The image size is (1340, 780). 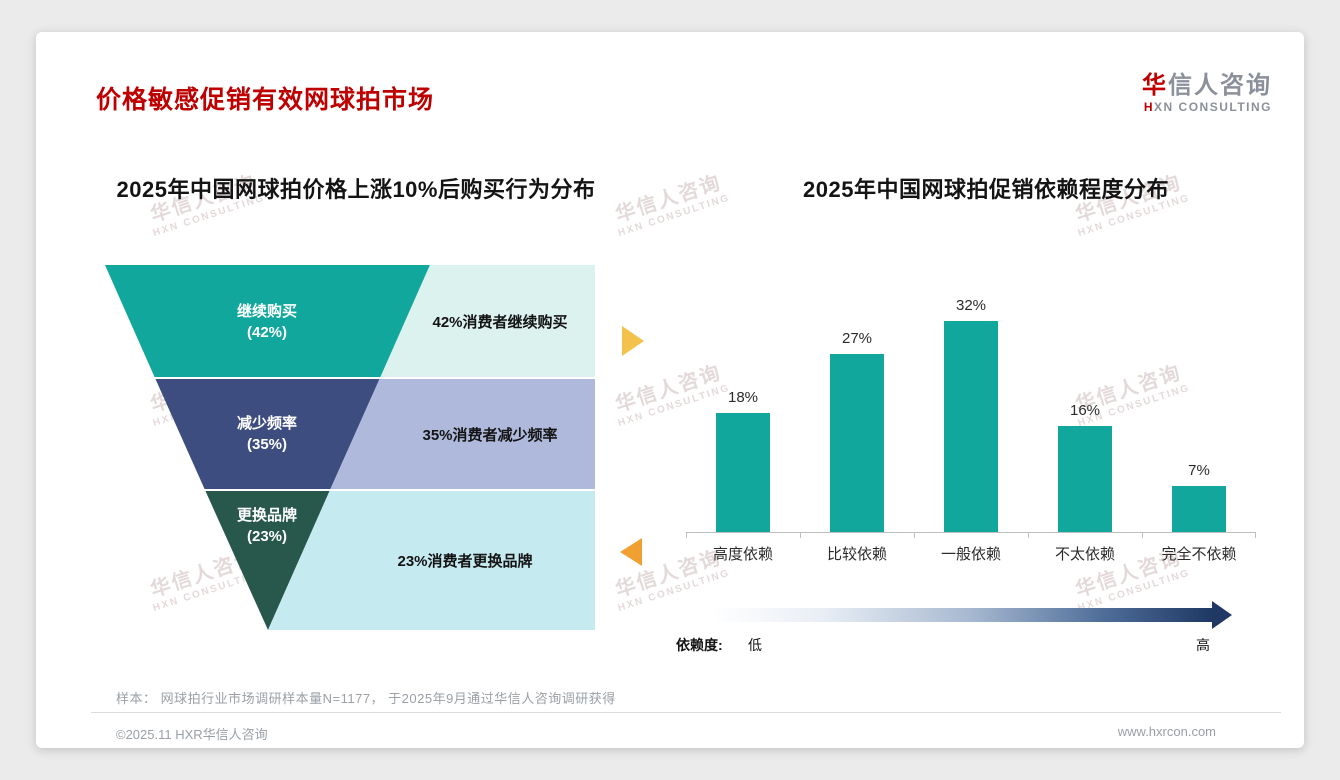 I want to click on stage-value: (23%), so click(x=266, y=536).